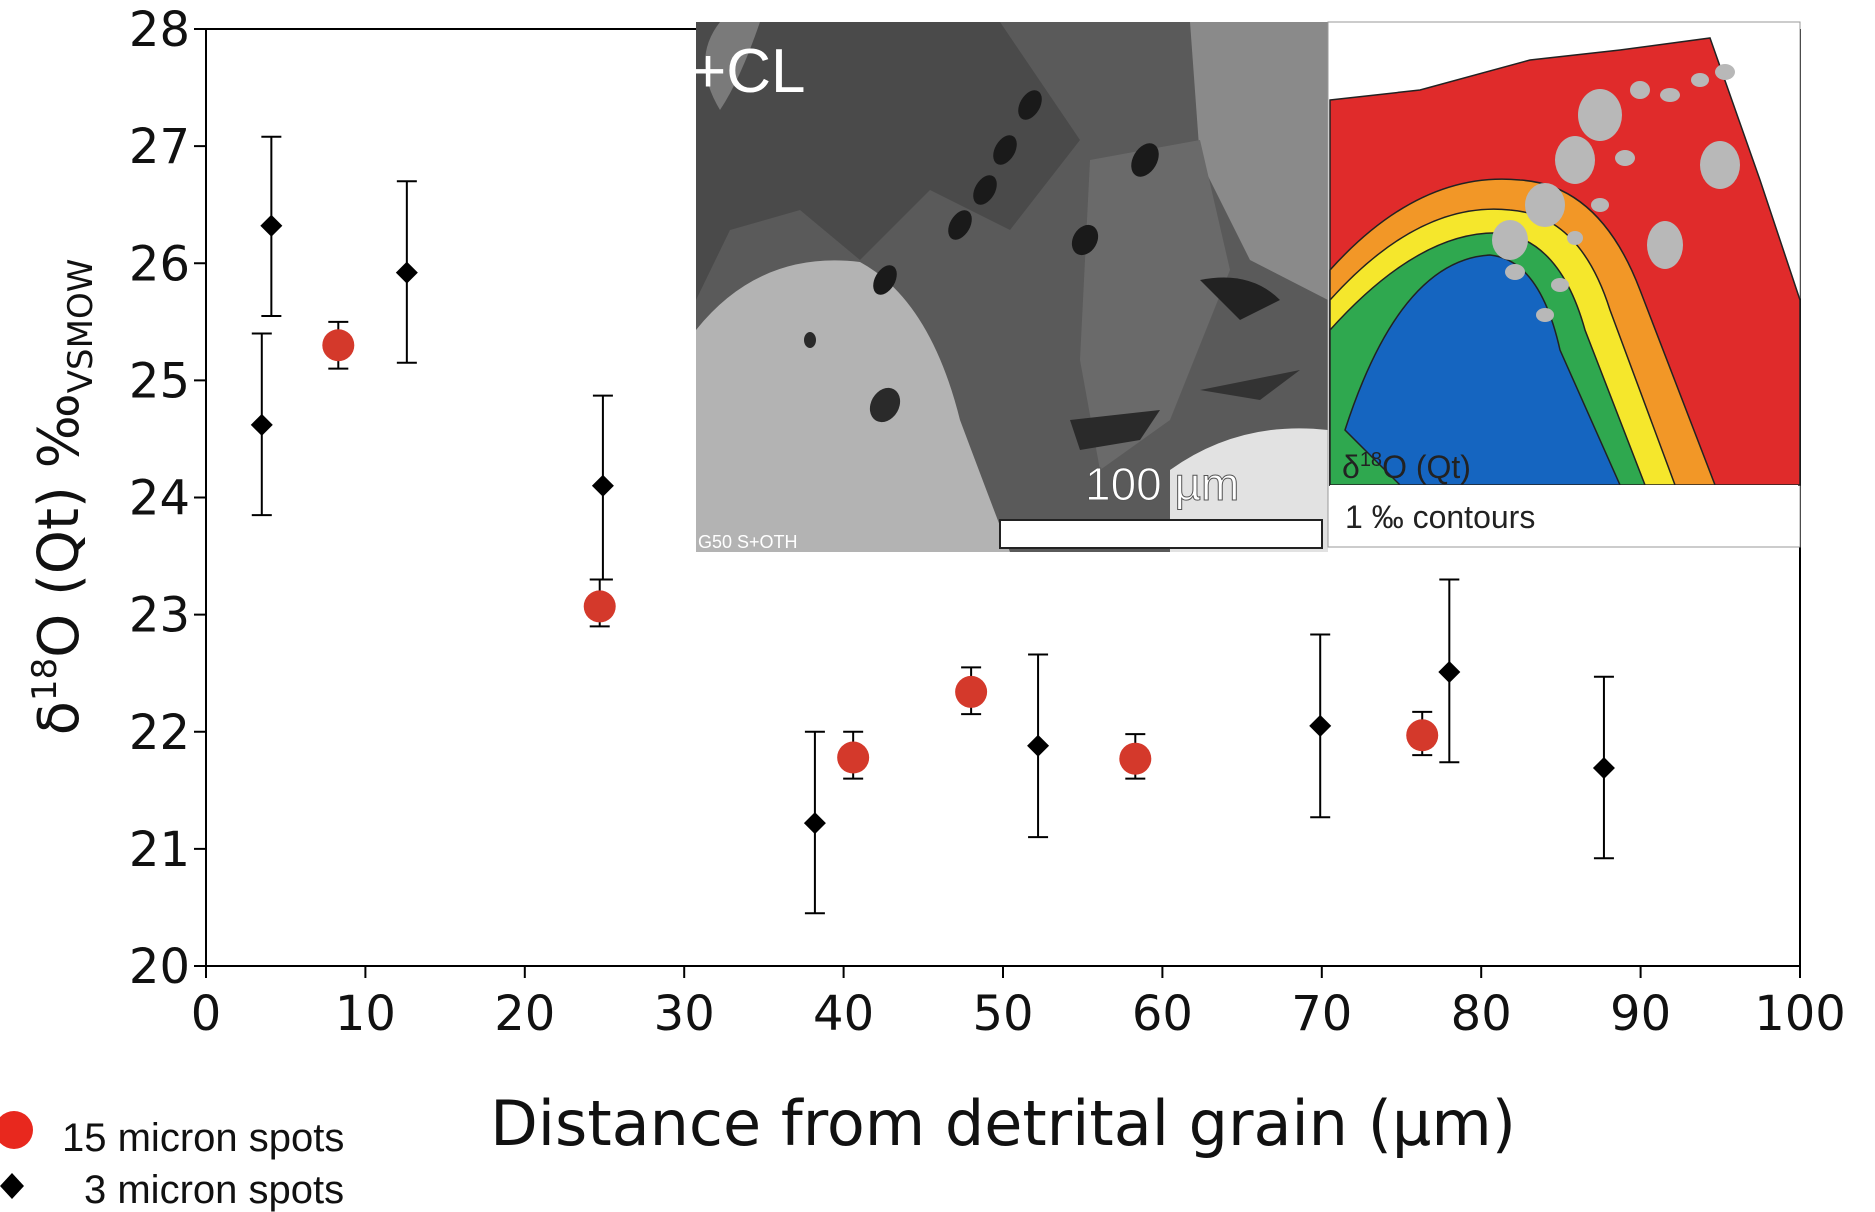 This screenshot has height=1212, width=1875. Describe the element at coordinates (1009, 287) in the screenshot. I see `inset-cl-image: +CL G50 S+OTH 100 µm` at that location.